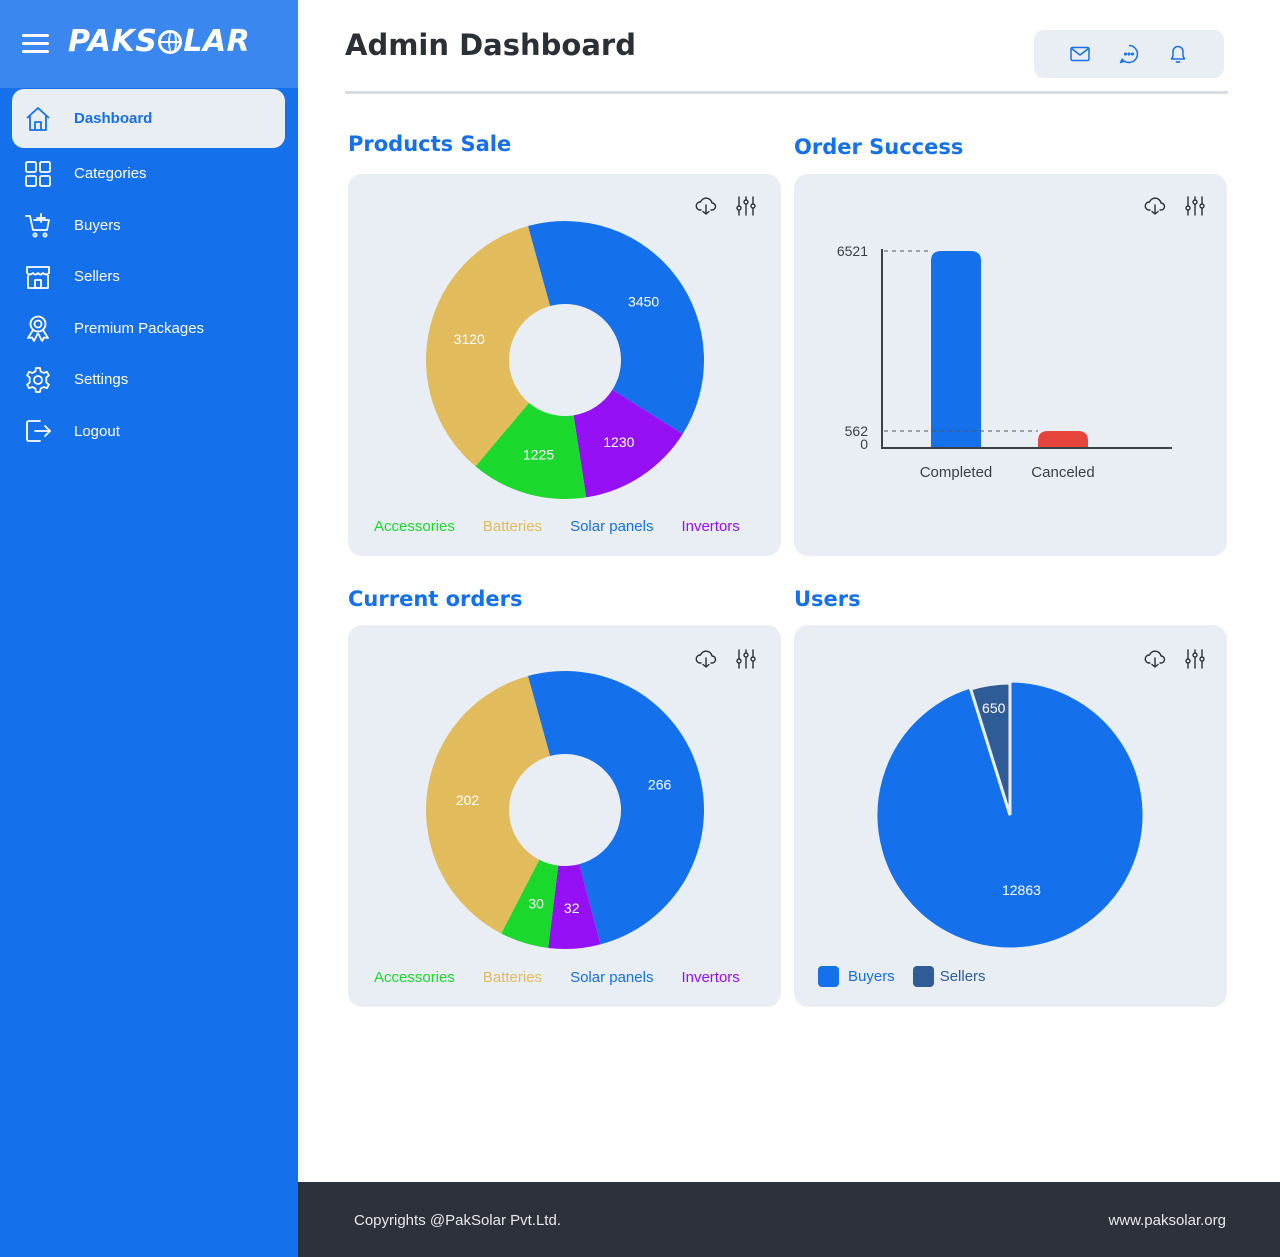 The height and width of the screenshot is (1257, 1280). What do you see at coordinates (536, 904) in the screenshot?
I see `data-label-accessories: 30` at bounding box center [536, 904].